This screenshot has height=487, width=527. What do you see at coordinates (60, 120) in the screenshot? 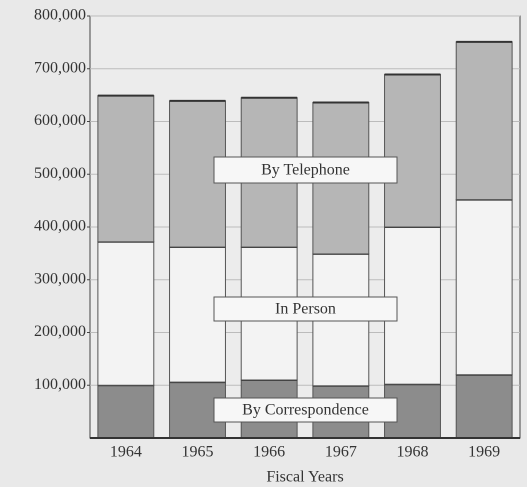
I see `y-tick-label: 600,000` at bounding box center [60, 120].